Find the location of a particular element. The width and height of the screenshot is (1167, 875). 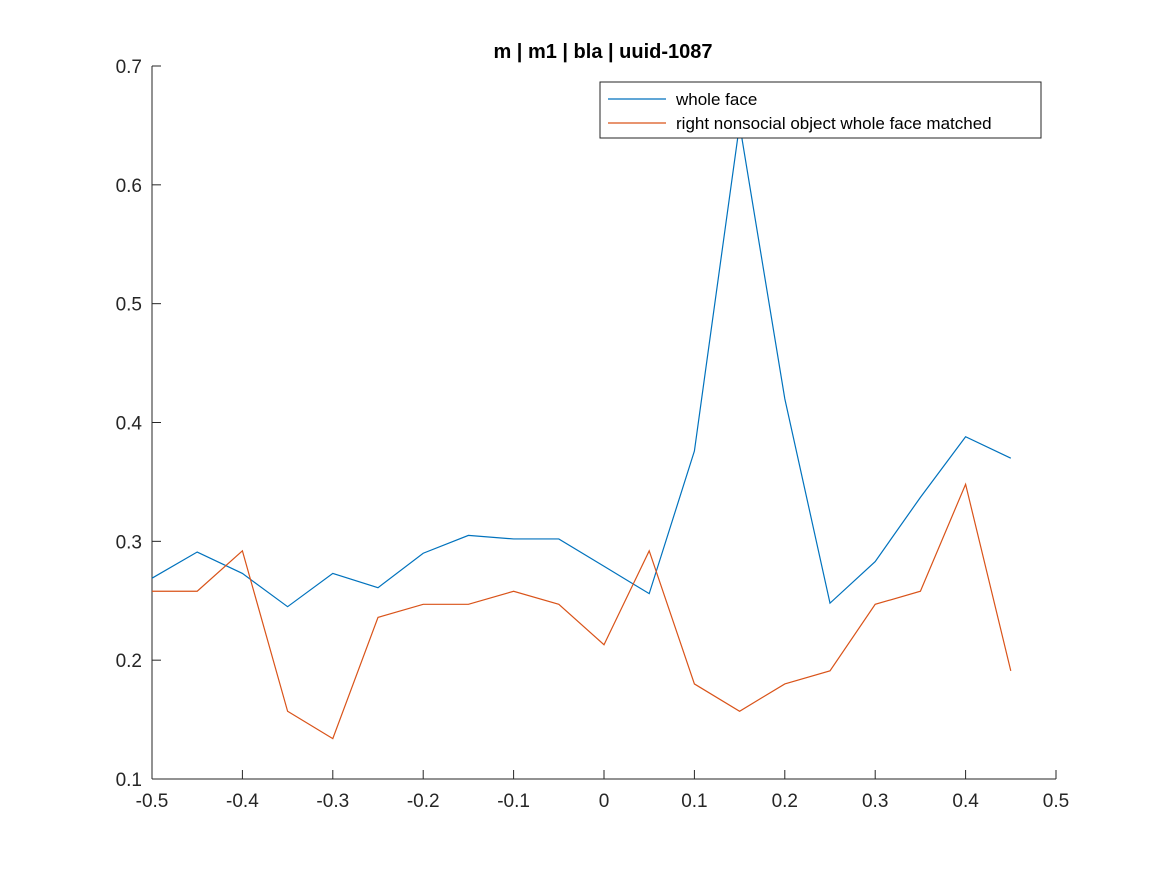

y-tick-label: 0.2 is located at coordinates (129, 661).